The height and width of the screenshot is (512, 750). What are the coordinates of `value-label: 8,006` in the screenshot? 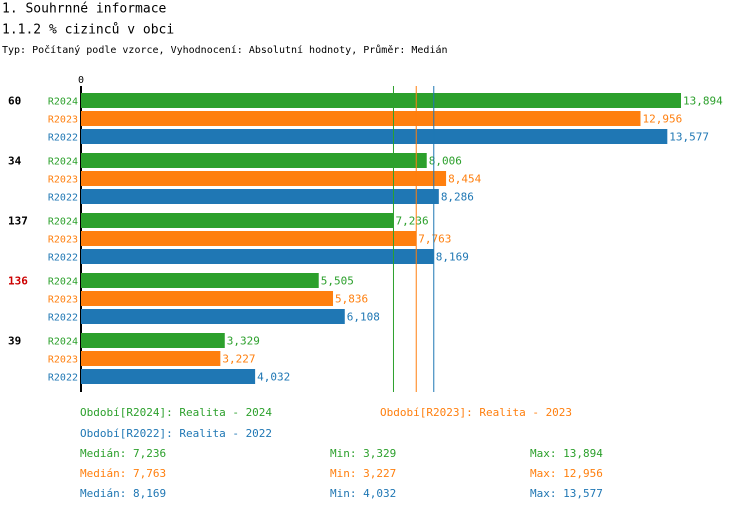 It's located at (445, 161).